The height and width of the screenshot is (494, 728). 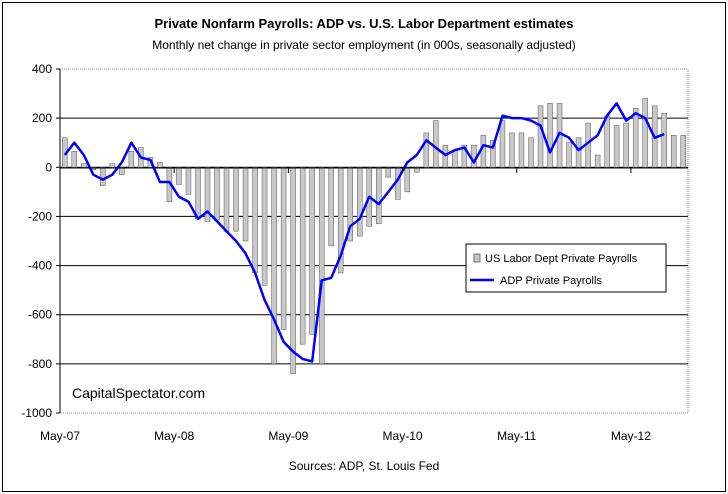 What do you see at coordinates (36, 413) in the screenshot?
I see `y-tick-label: -1000` at bounding box center [36, 413].